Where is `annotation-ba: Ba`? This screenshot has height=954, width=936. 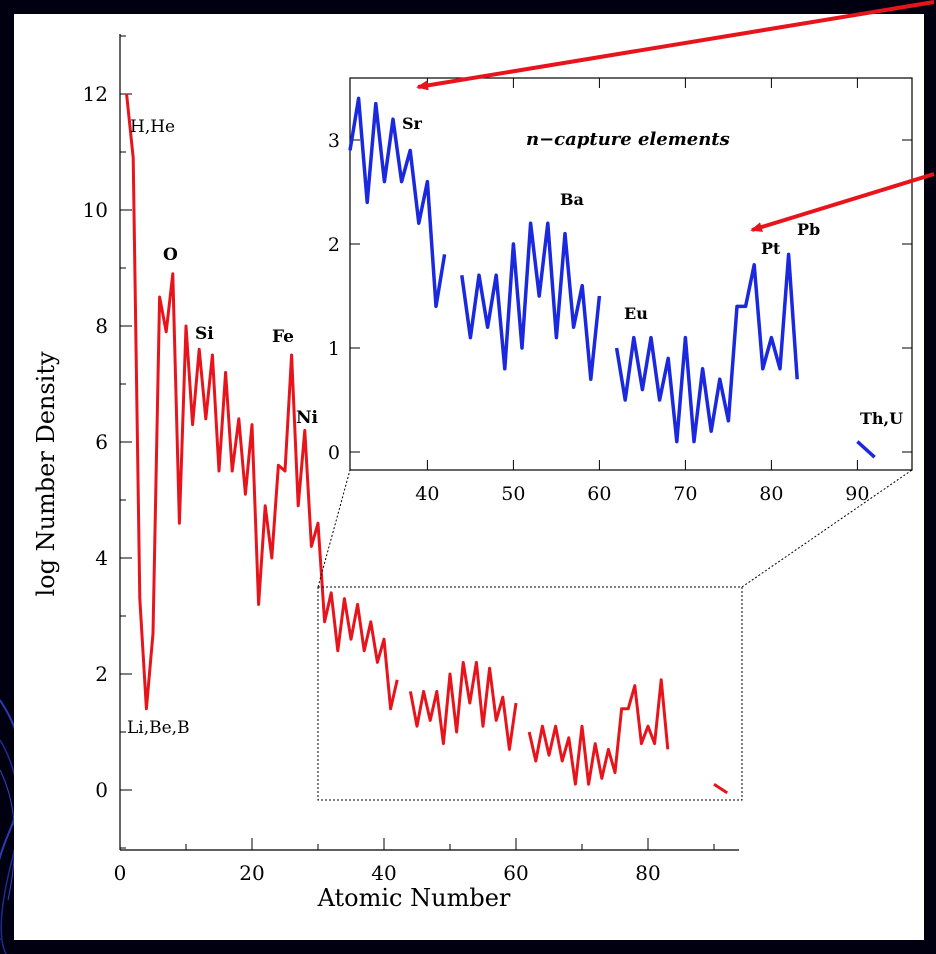 annotation-ba: Ba is located at coordinates (572, 199).